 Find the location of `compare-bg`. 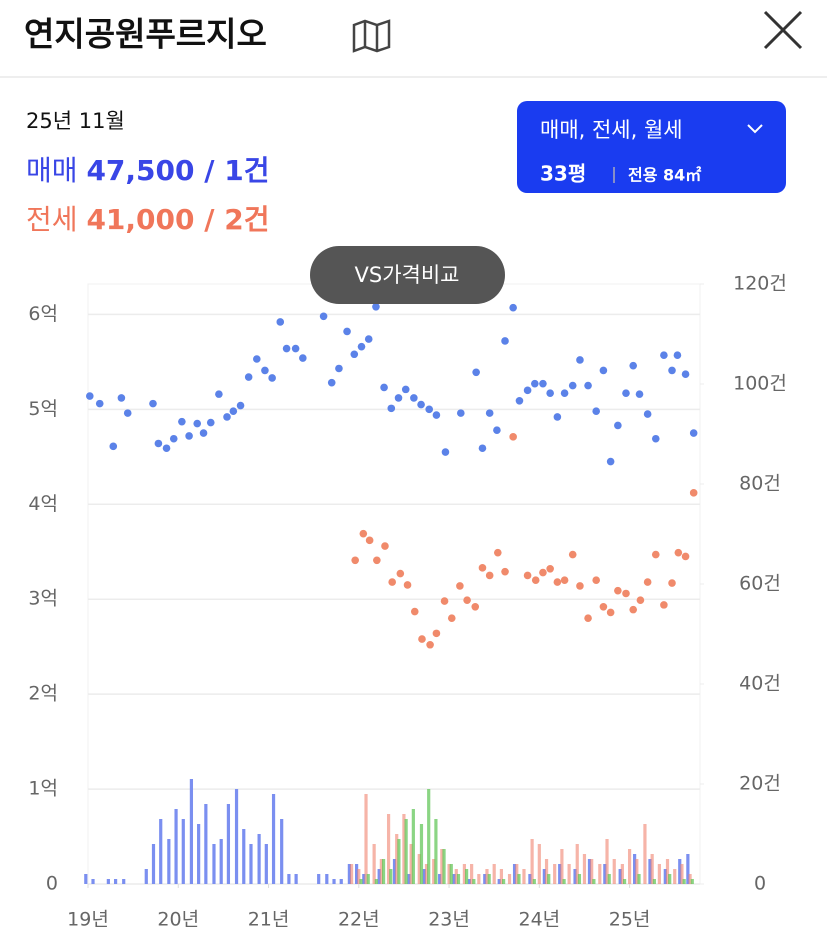

compare-bg is located at coordinates (407, 275).